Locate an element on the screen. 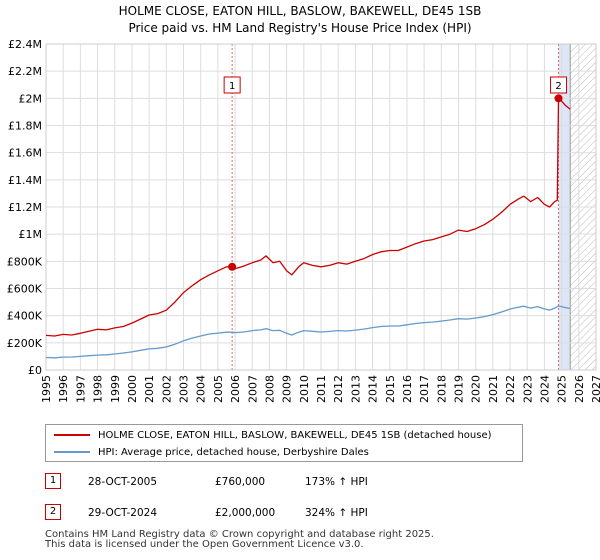 Image resolution: width=600 pixels, height=560 pixels. y-tick-label: £400K is located at coordinates (25, 316).